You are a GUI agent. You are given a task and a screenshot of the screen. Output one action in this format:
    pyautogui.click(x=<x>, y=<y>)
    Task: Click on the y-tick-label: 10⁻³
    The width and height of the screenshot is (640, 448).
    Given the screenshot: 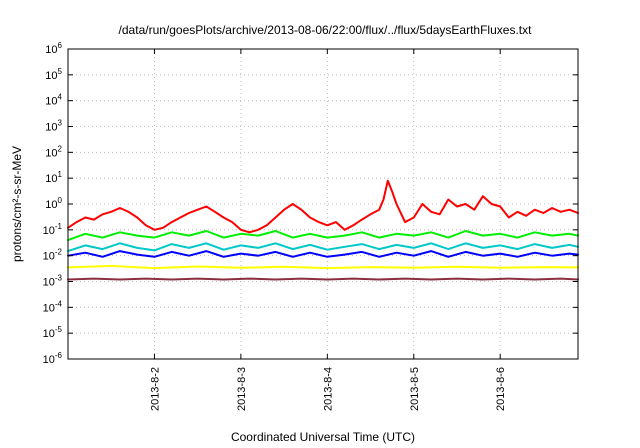 What is the action you would take?
    pyautogui.click(x=53, y=281)
    